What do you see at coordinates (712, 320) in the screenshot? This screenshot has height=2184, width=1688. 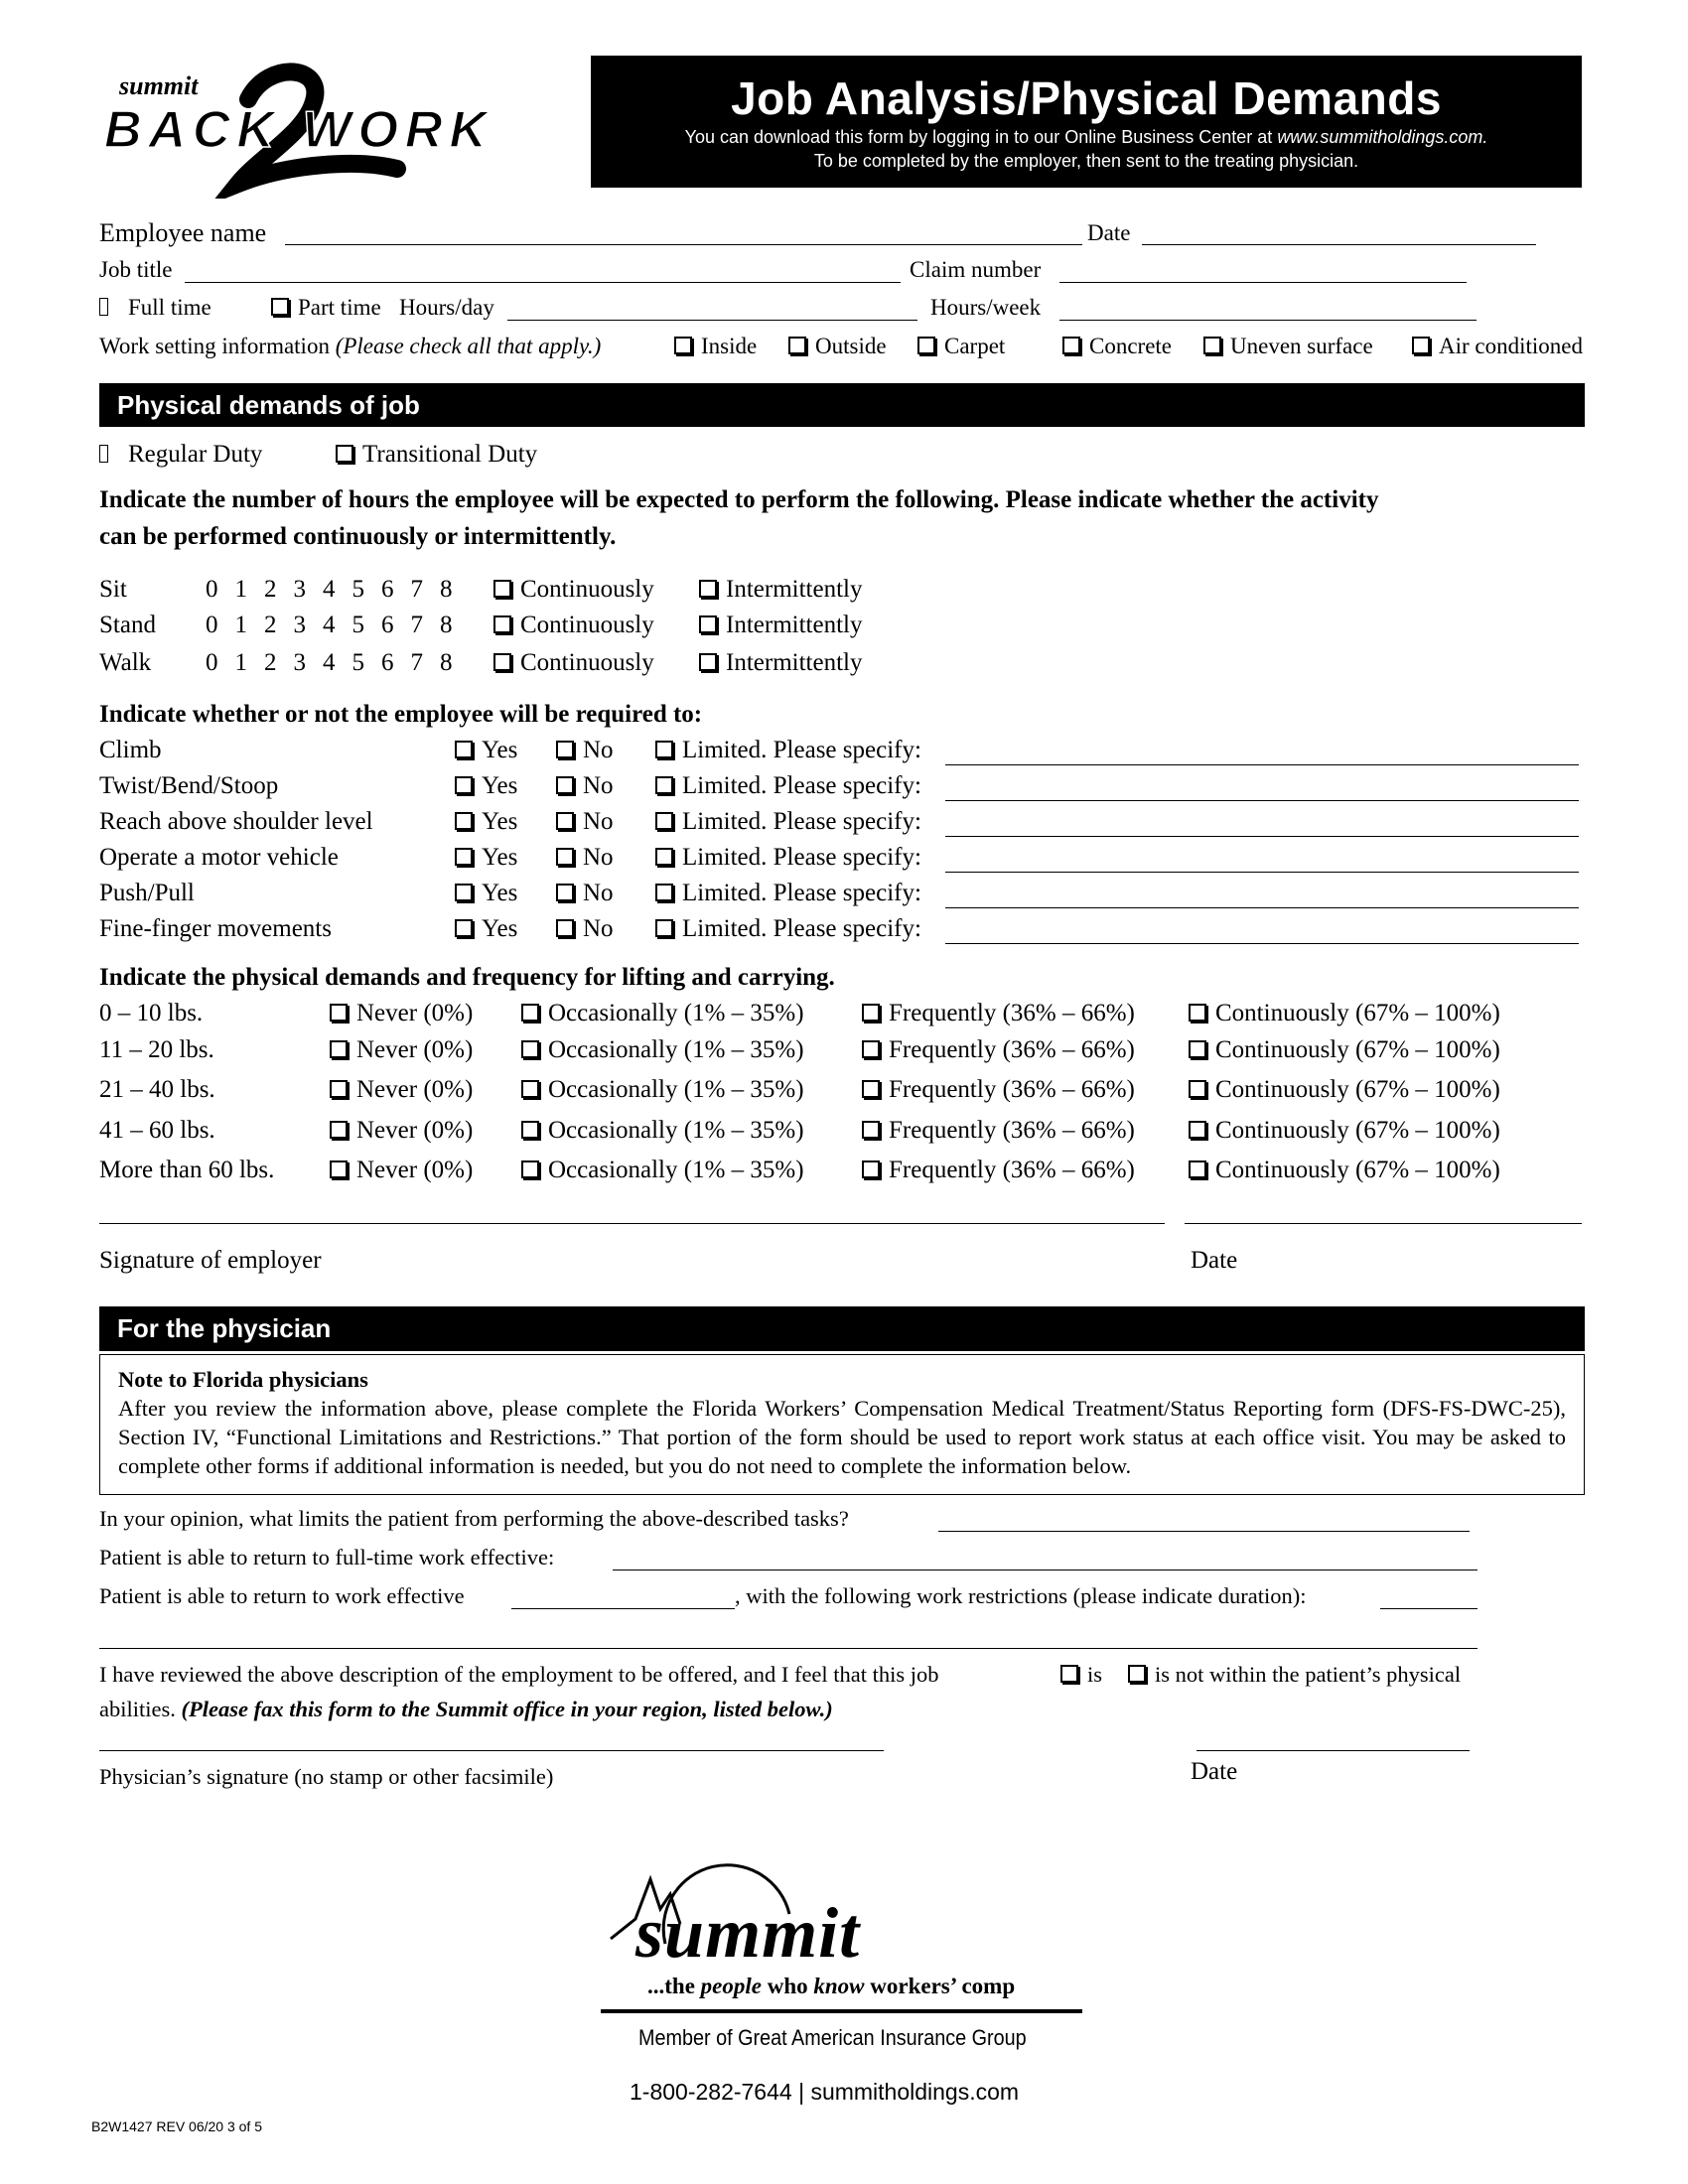 I see `hours-day-field` at bounding box center [712, 320].